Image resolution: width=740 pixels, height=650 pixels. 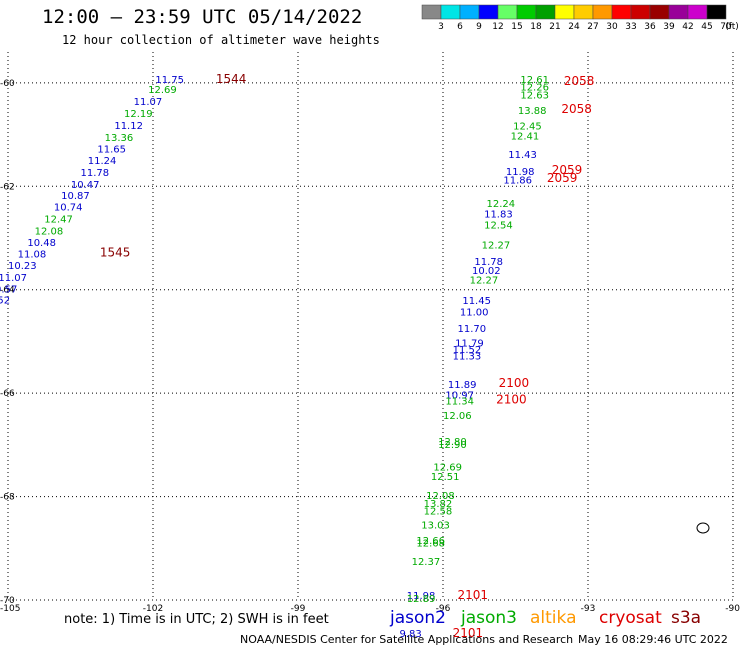 What do you see at coordinates (534, 80) in the screenshot?
I see `swh-point-label: 12.61` at bounding box center [534, 80].